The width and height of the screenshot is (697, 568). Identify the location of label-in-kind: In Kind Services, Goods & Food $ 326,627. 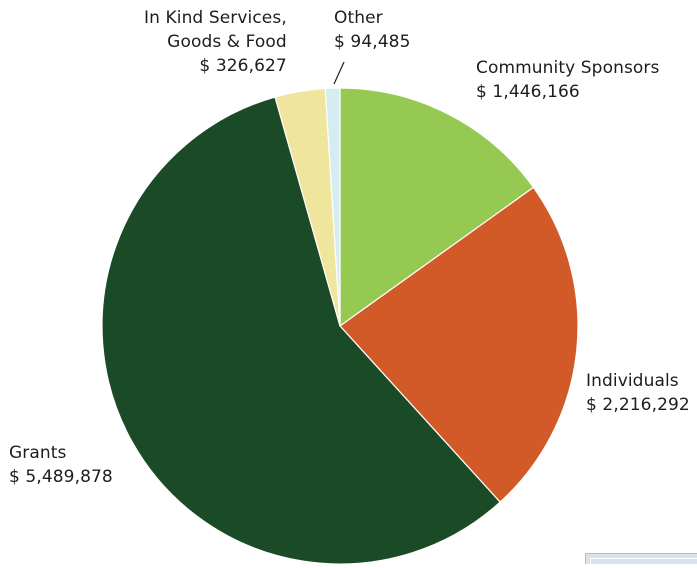
(215, 42).